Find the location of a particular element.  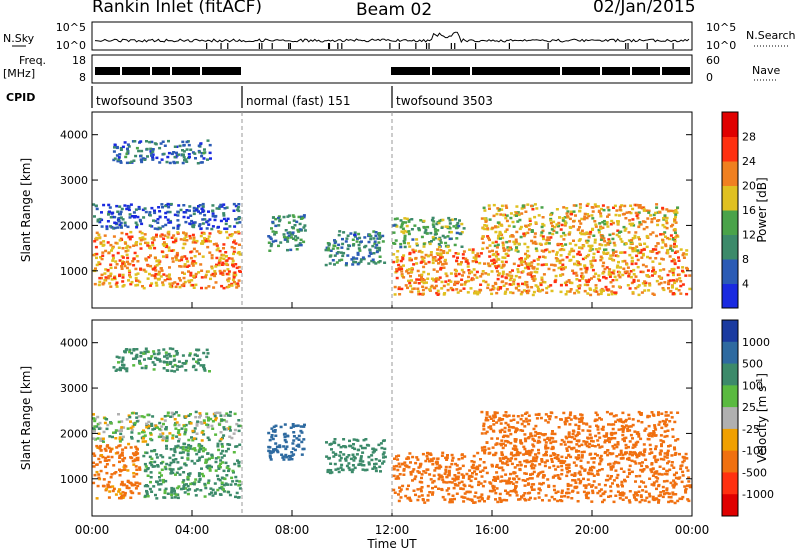

noise-left-tick-low: 10^0 is located at coordinates (71, 45).